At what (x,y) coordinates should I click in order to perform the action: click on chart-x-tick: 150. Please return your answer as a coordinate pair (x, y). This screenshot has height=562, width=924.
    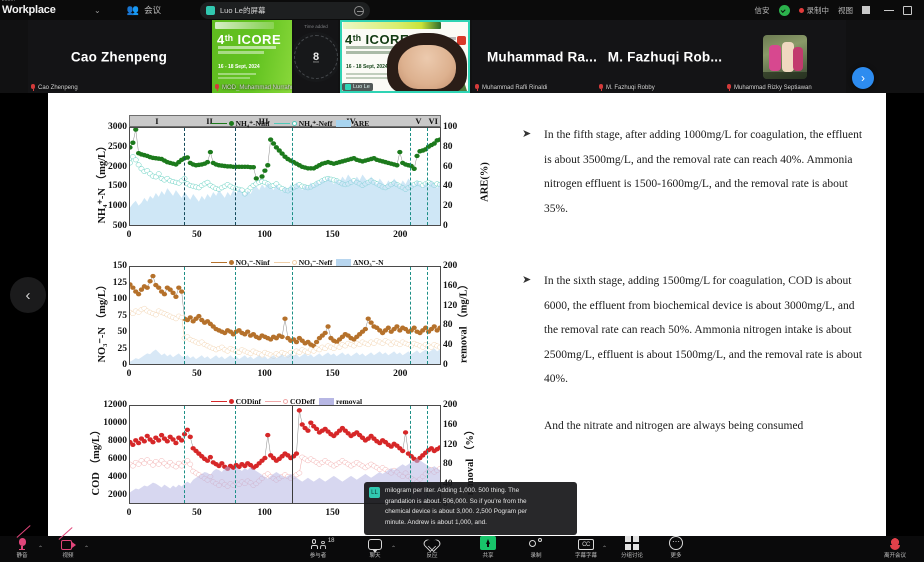
    Looking at the image, I should click on (332, 235).